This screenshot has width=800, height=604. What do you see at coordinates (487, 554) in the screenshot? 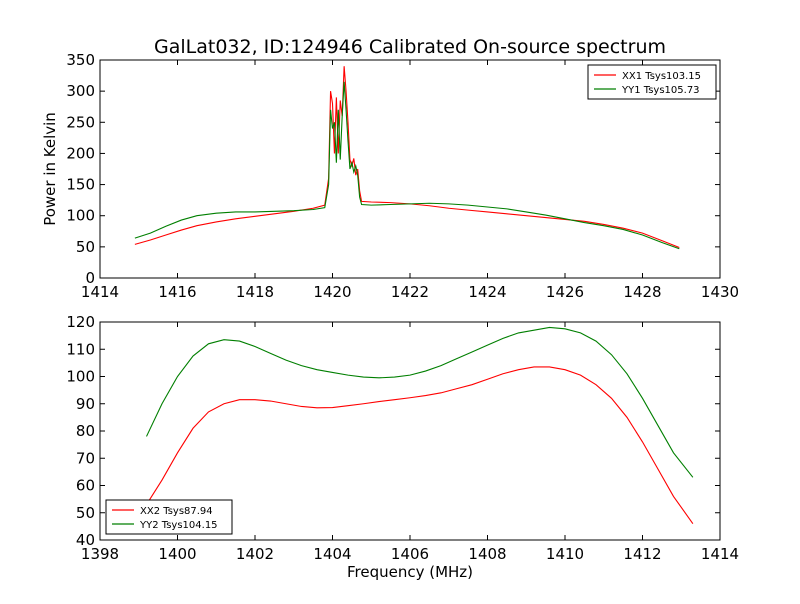
I see `x-tick-label: 1408` at bounding box center [487, 554].